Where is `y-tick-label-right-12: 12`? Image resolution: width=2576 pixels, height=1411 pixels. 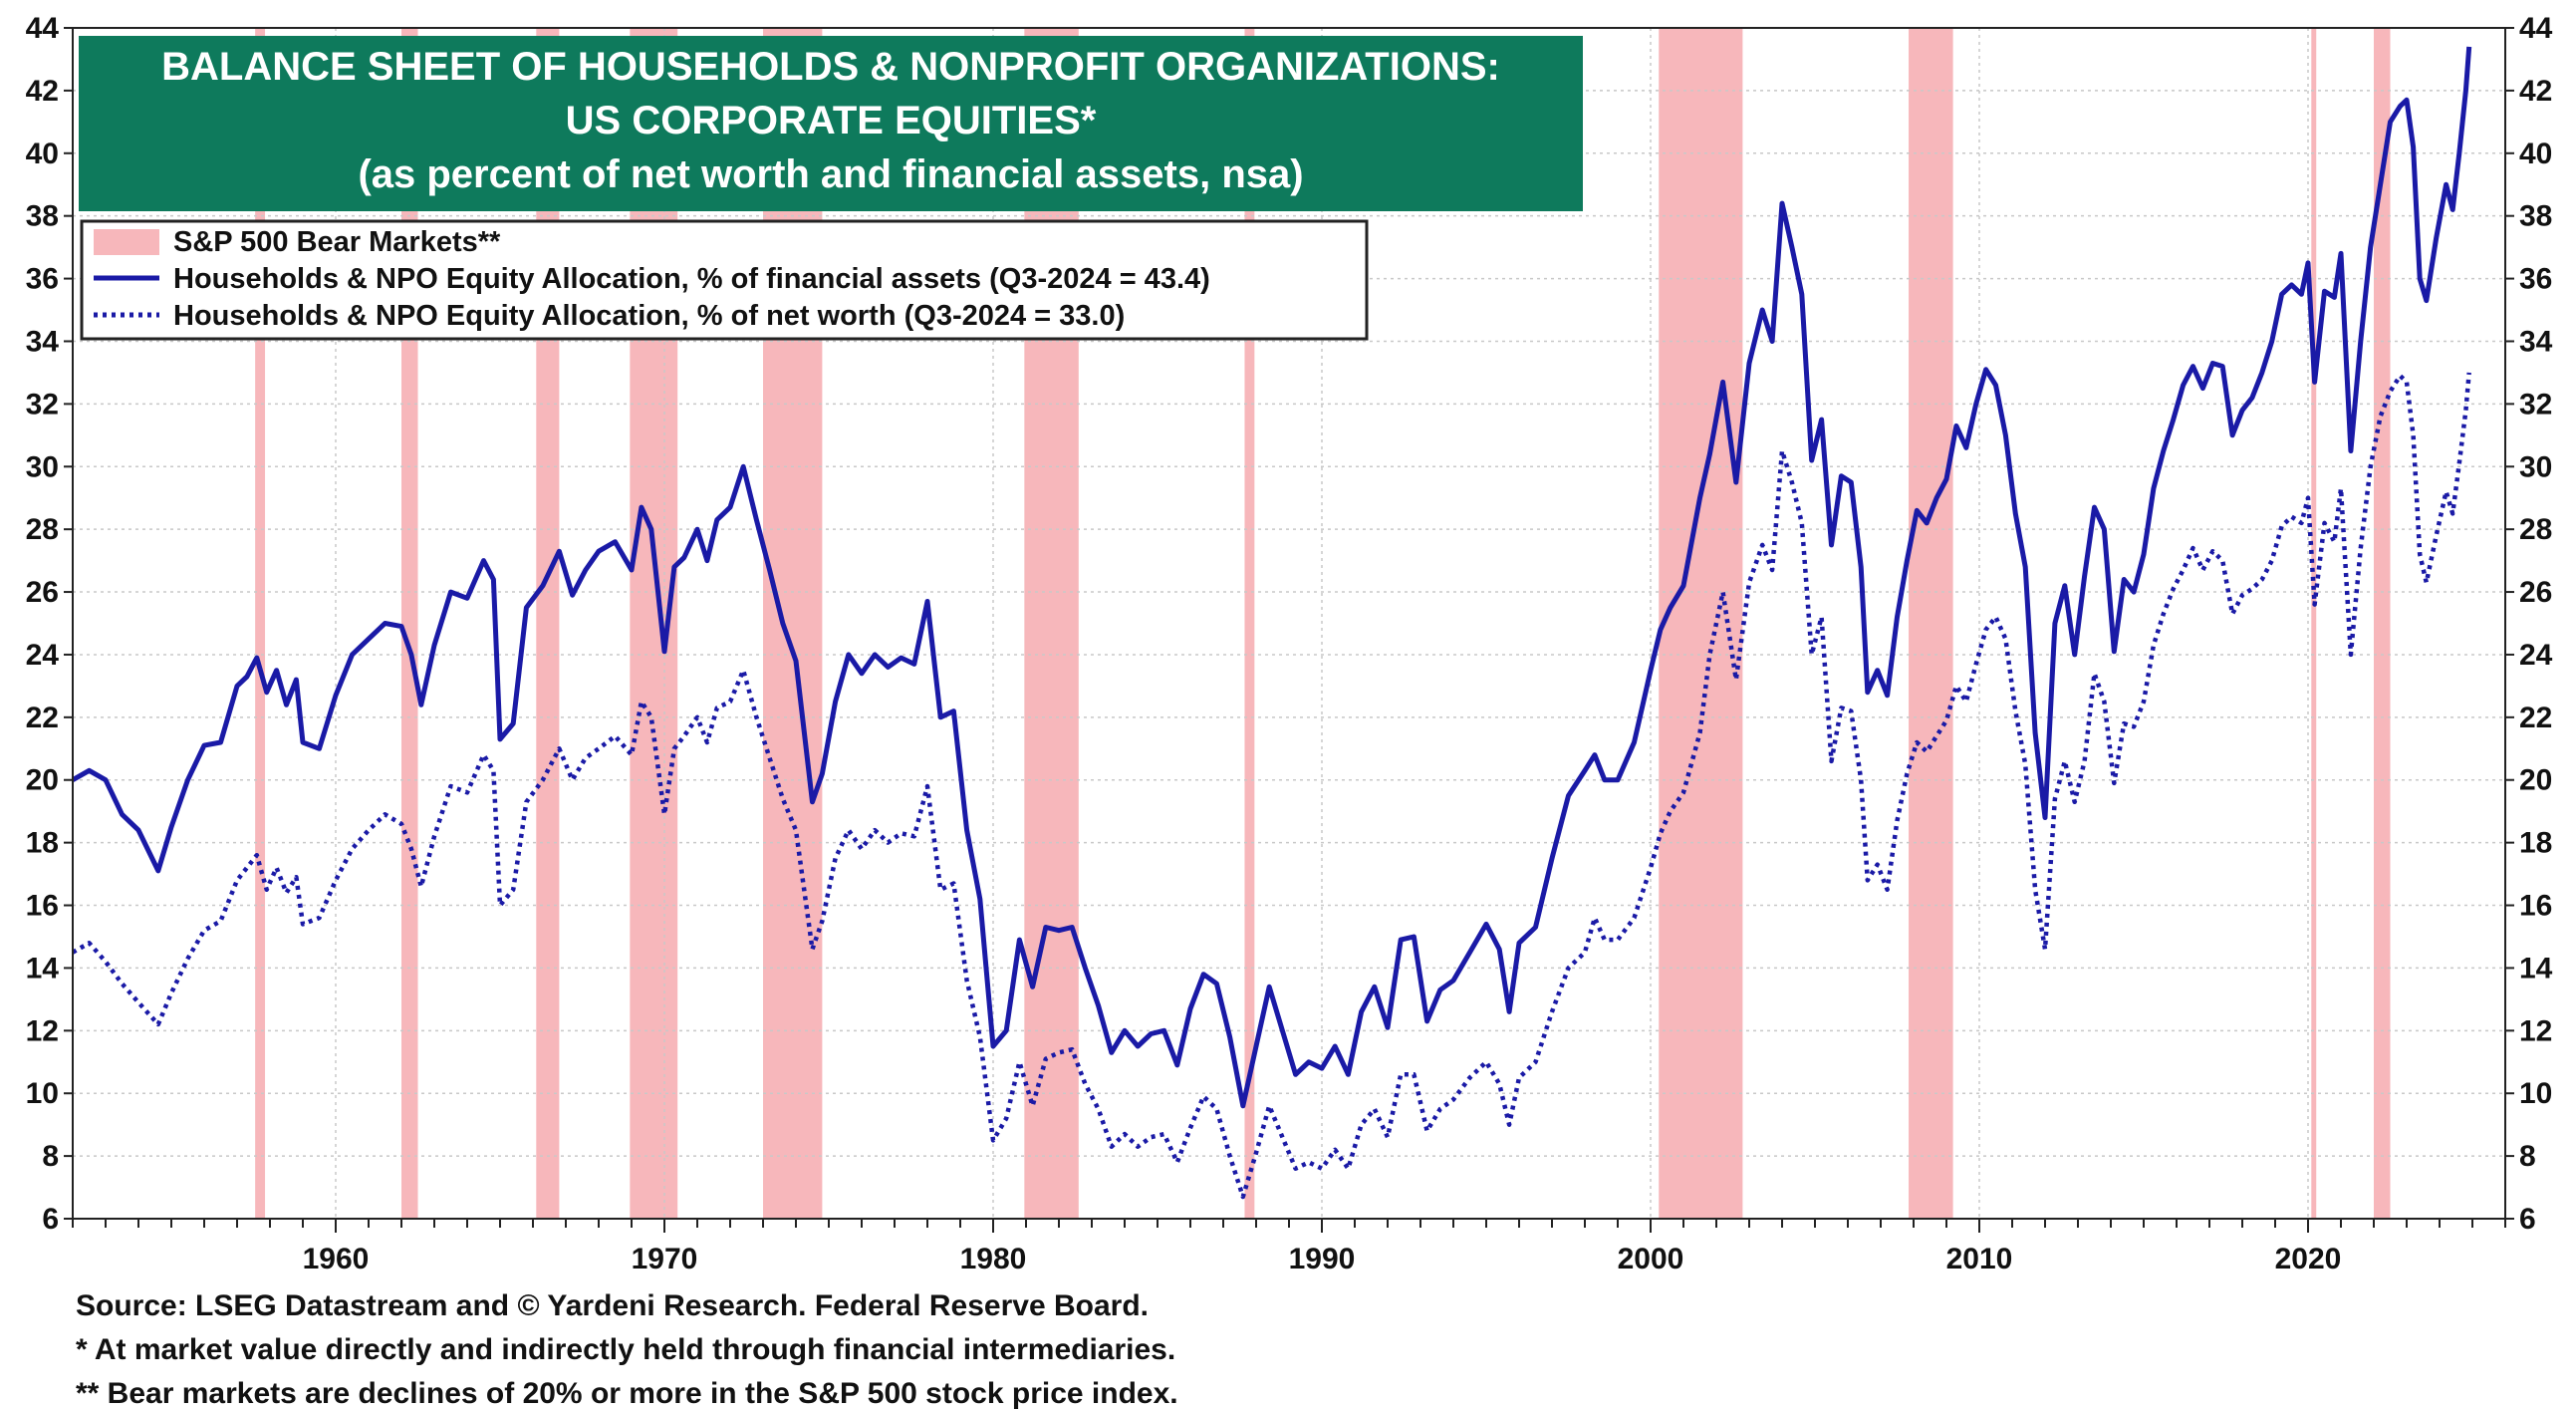
y-tick-label-right-12: 12 is located at coordinates (2535, 1030).